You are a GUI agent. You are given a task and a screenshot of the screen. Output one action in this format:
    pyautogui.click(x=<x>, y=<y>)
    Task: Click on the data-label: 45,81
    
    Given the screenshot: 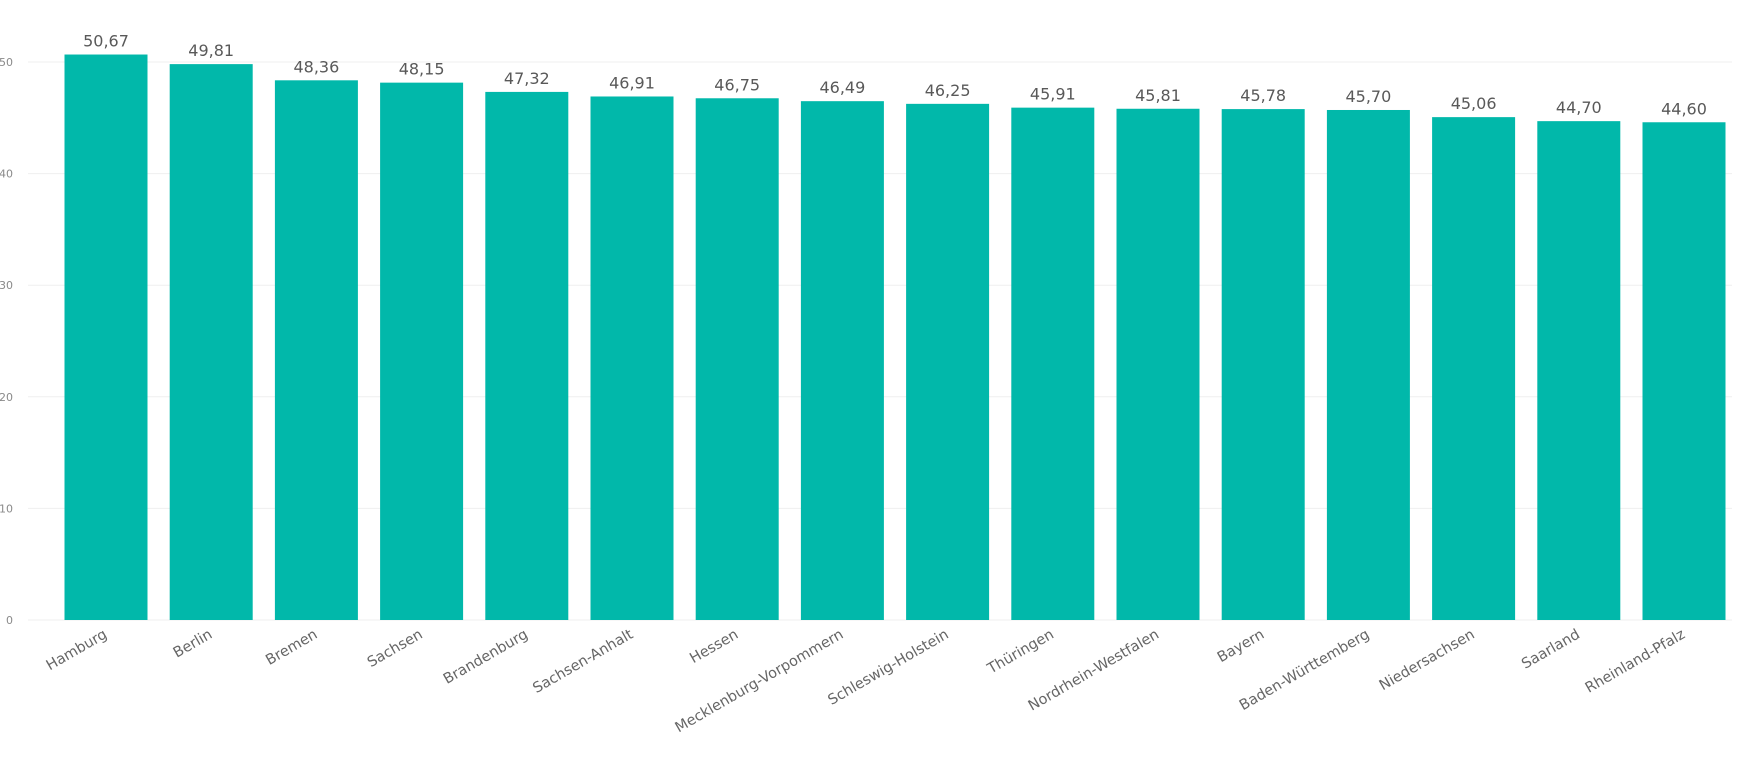 What is the action you would take?
    pyautogui.click(x=1158, y=95)
    